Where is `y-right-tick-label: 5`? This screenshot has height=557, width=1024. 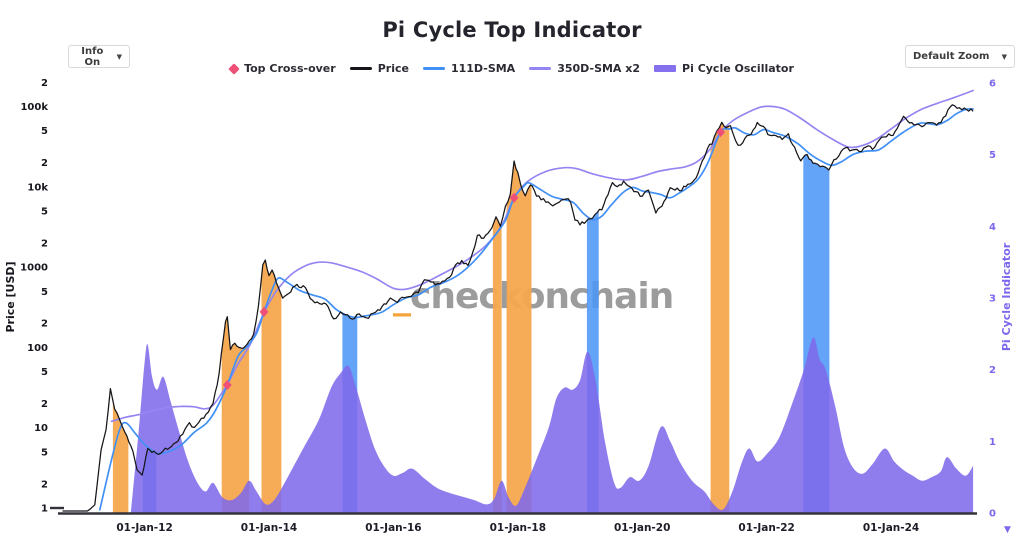 y-right-tick-label: 5 is located at coordinates (992, 155).